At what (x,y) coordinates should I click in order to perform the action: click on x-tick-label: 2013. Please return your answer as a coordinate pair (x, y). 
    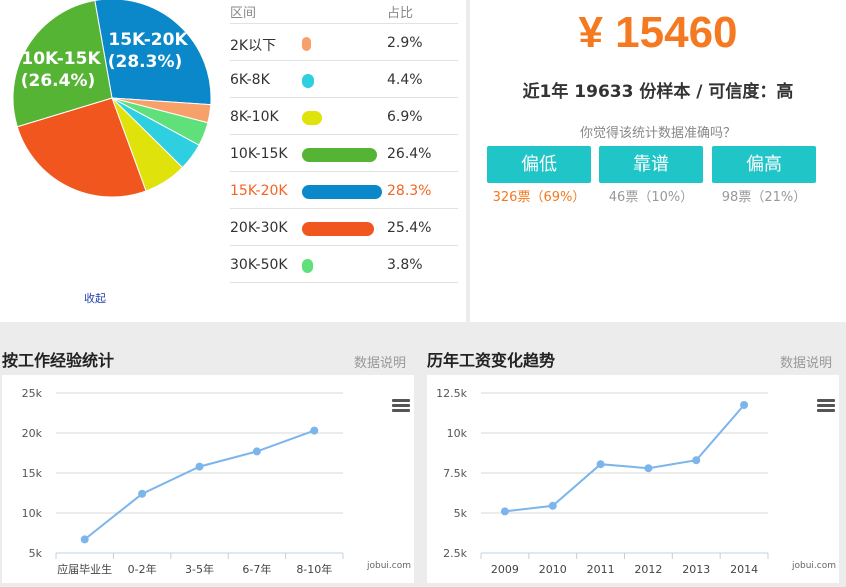
    Looking at the image, I should click on (696, 569).